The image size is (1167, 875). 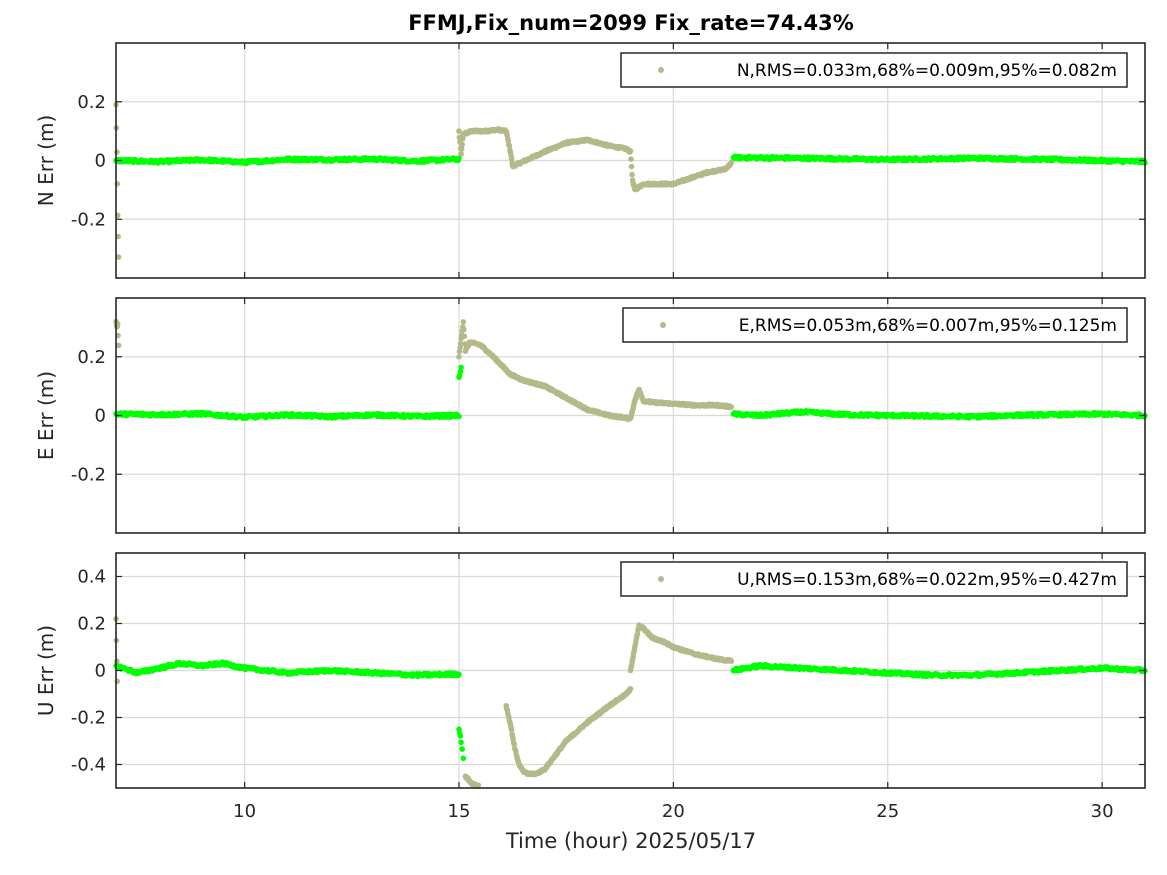 I want to click on legend-box, so click(x=874, y=70).